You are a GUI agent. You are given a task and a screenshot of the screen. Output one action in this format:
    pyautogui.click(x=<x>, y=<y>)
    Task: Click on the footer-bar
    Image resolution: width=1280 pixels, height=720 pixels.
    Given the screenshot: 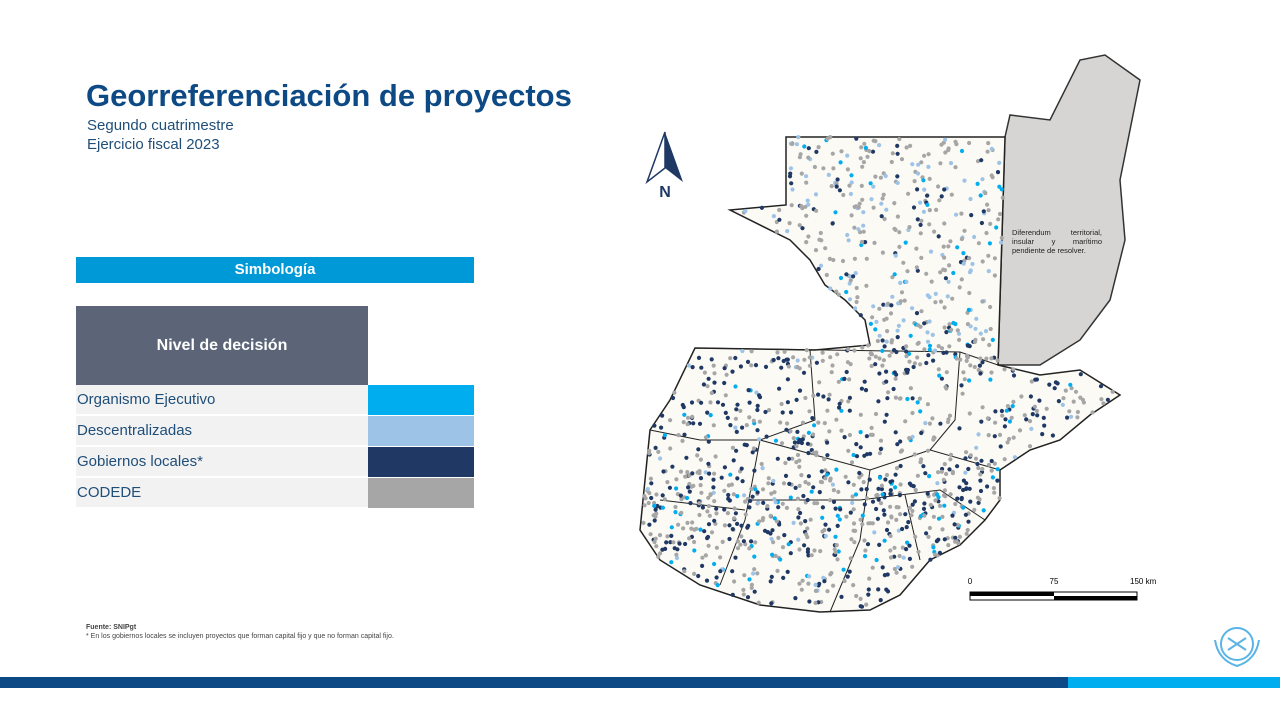 What is the action you would take?
    pyautogui.click(x=1174, y=682)
    